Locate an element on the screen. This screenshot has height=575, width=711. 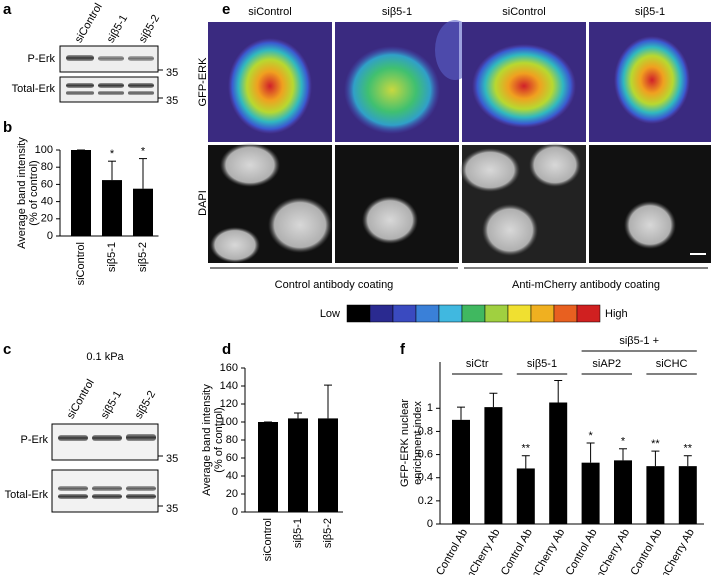
y-tick-label: 0.2 is located at coordinates (425, 501).